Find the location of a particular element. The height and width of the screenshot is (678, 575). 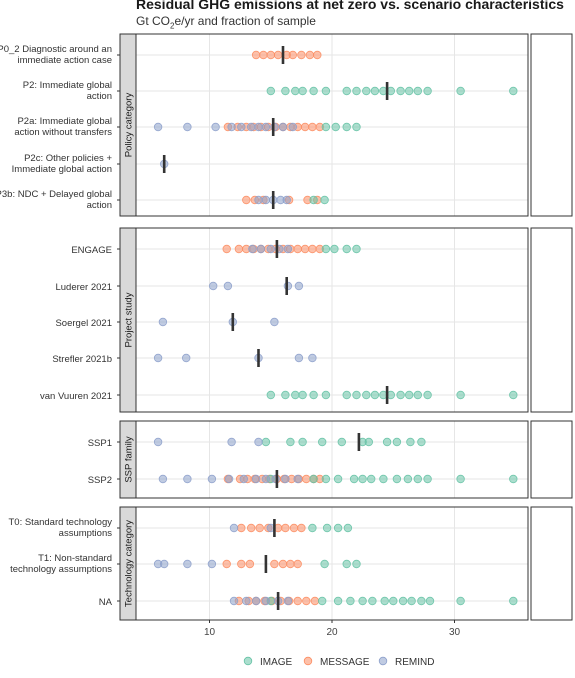

legend-label-remind: REMIND is located at coordinates (414, 662).